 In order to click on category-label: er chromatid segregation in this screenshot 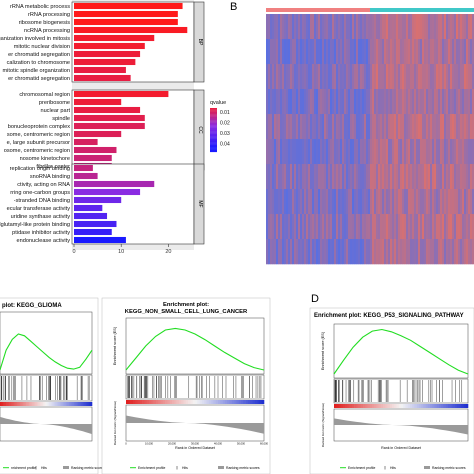, I will do `click(39, 79)`.